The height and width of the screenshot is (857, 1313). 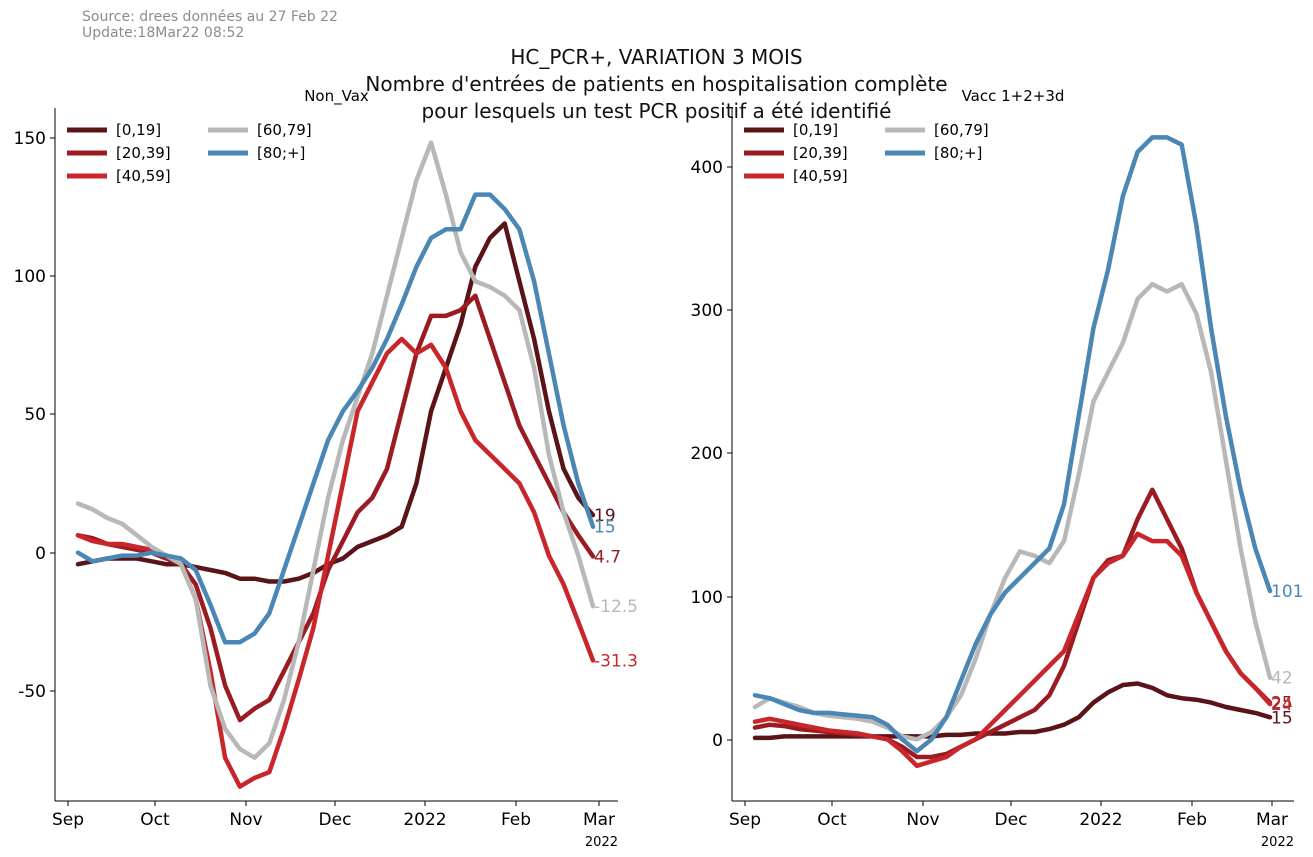 I want to click on y-tick-label: 150, so click(x=30, y=139).